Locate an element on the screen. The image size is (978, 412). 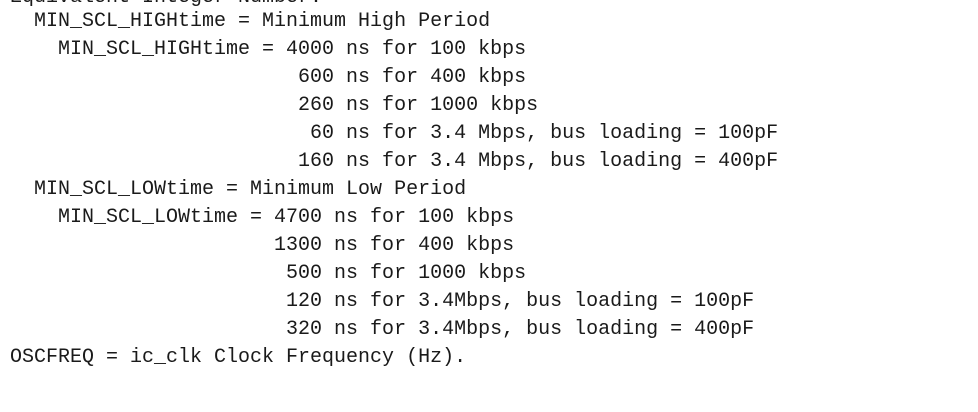
text-line-high-period-def: MIN_SCL_HIGHtime = Minimum High Period is located at coordinates (250, 21).